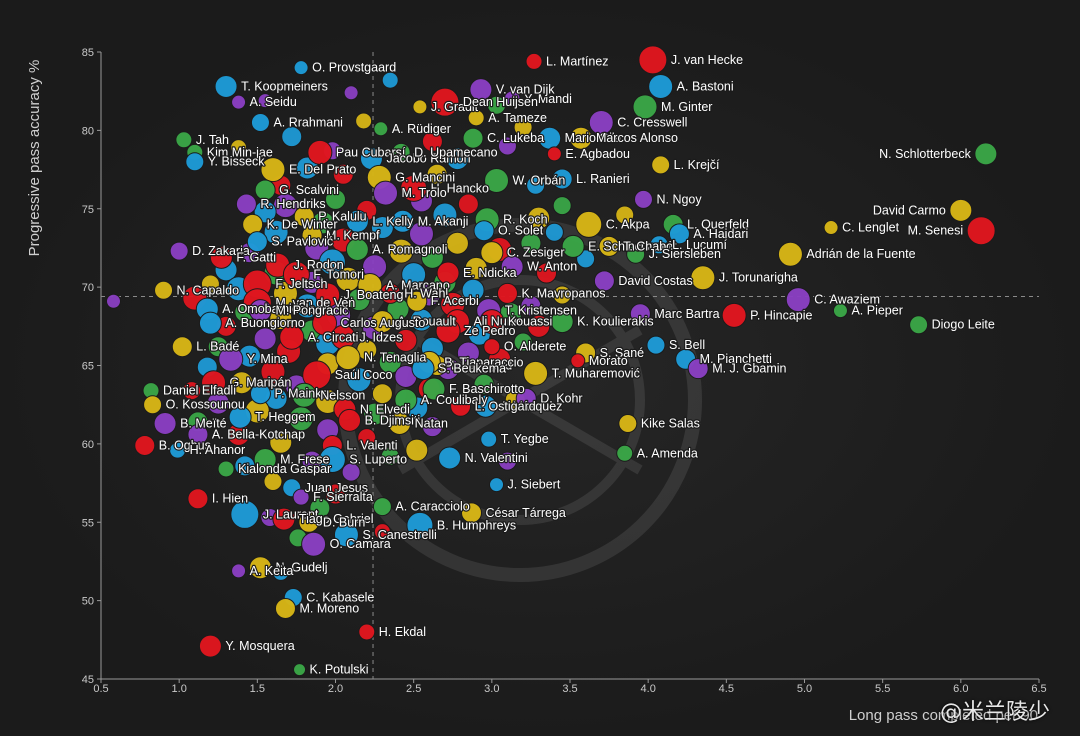  Describe the element at coordinates (217, 347) in the screenshot. I see `point-label: L. Badé` at that location.